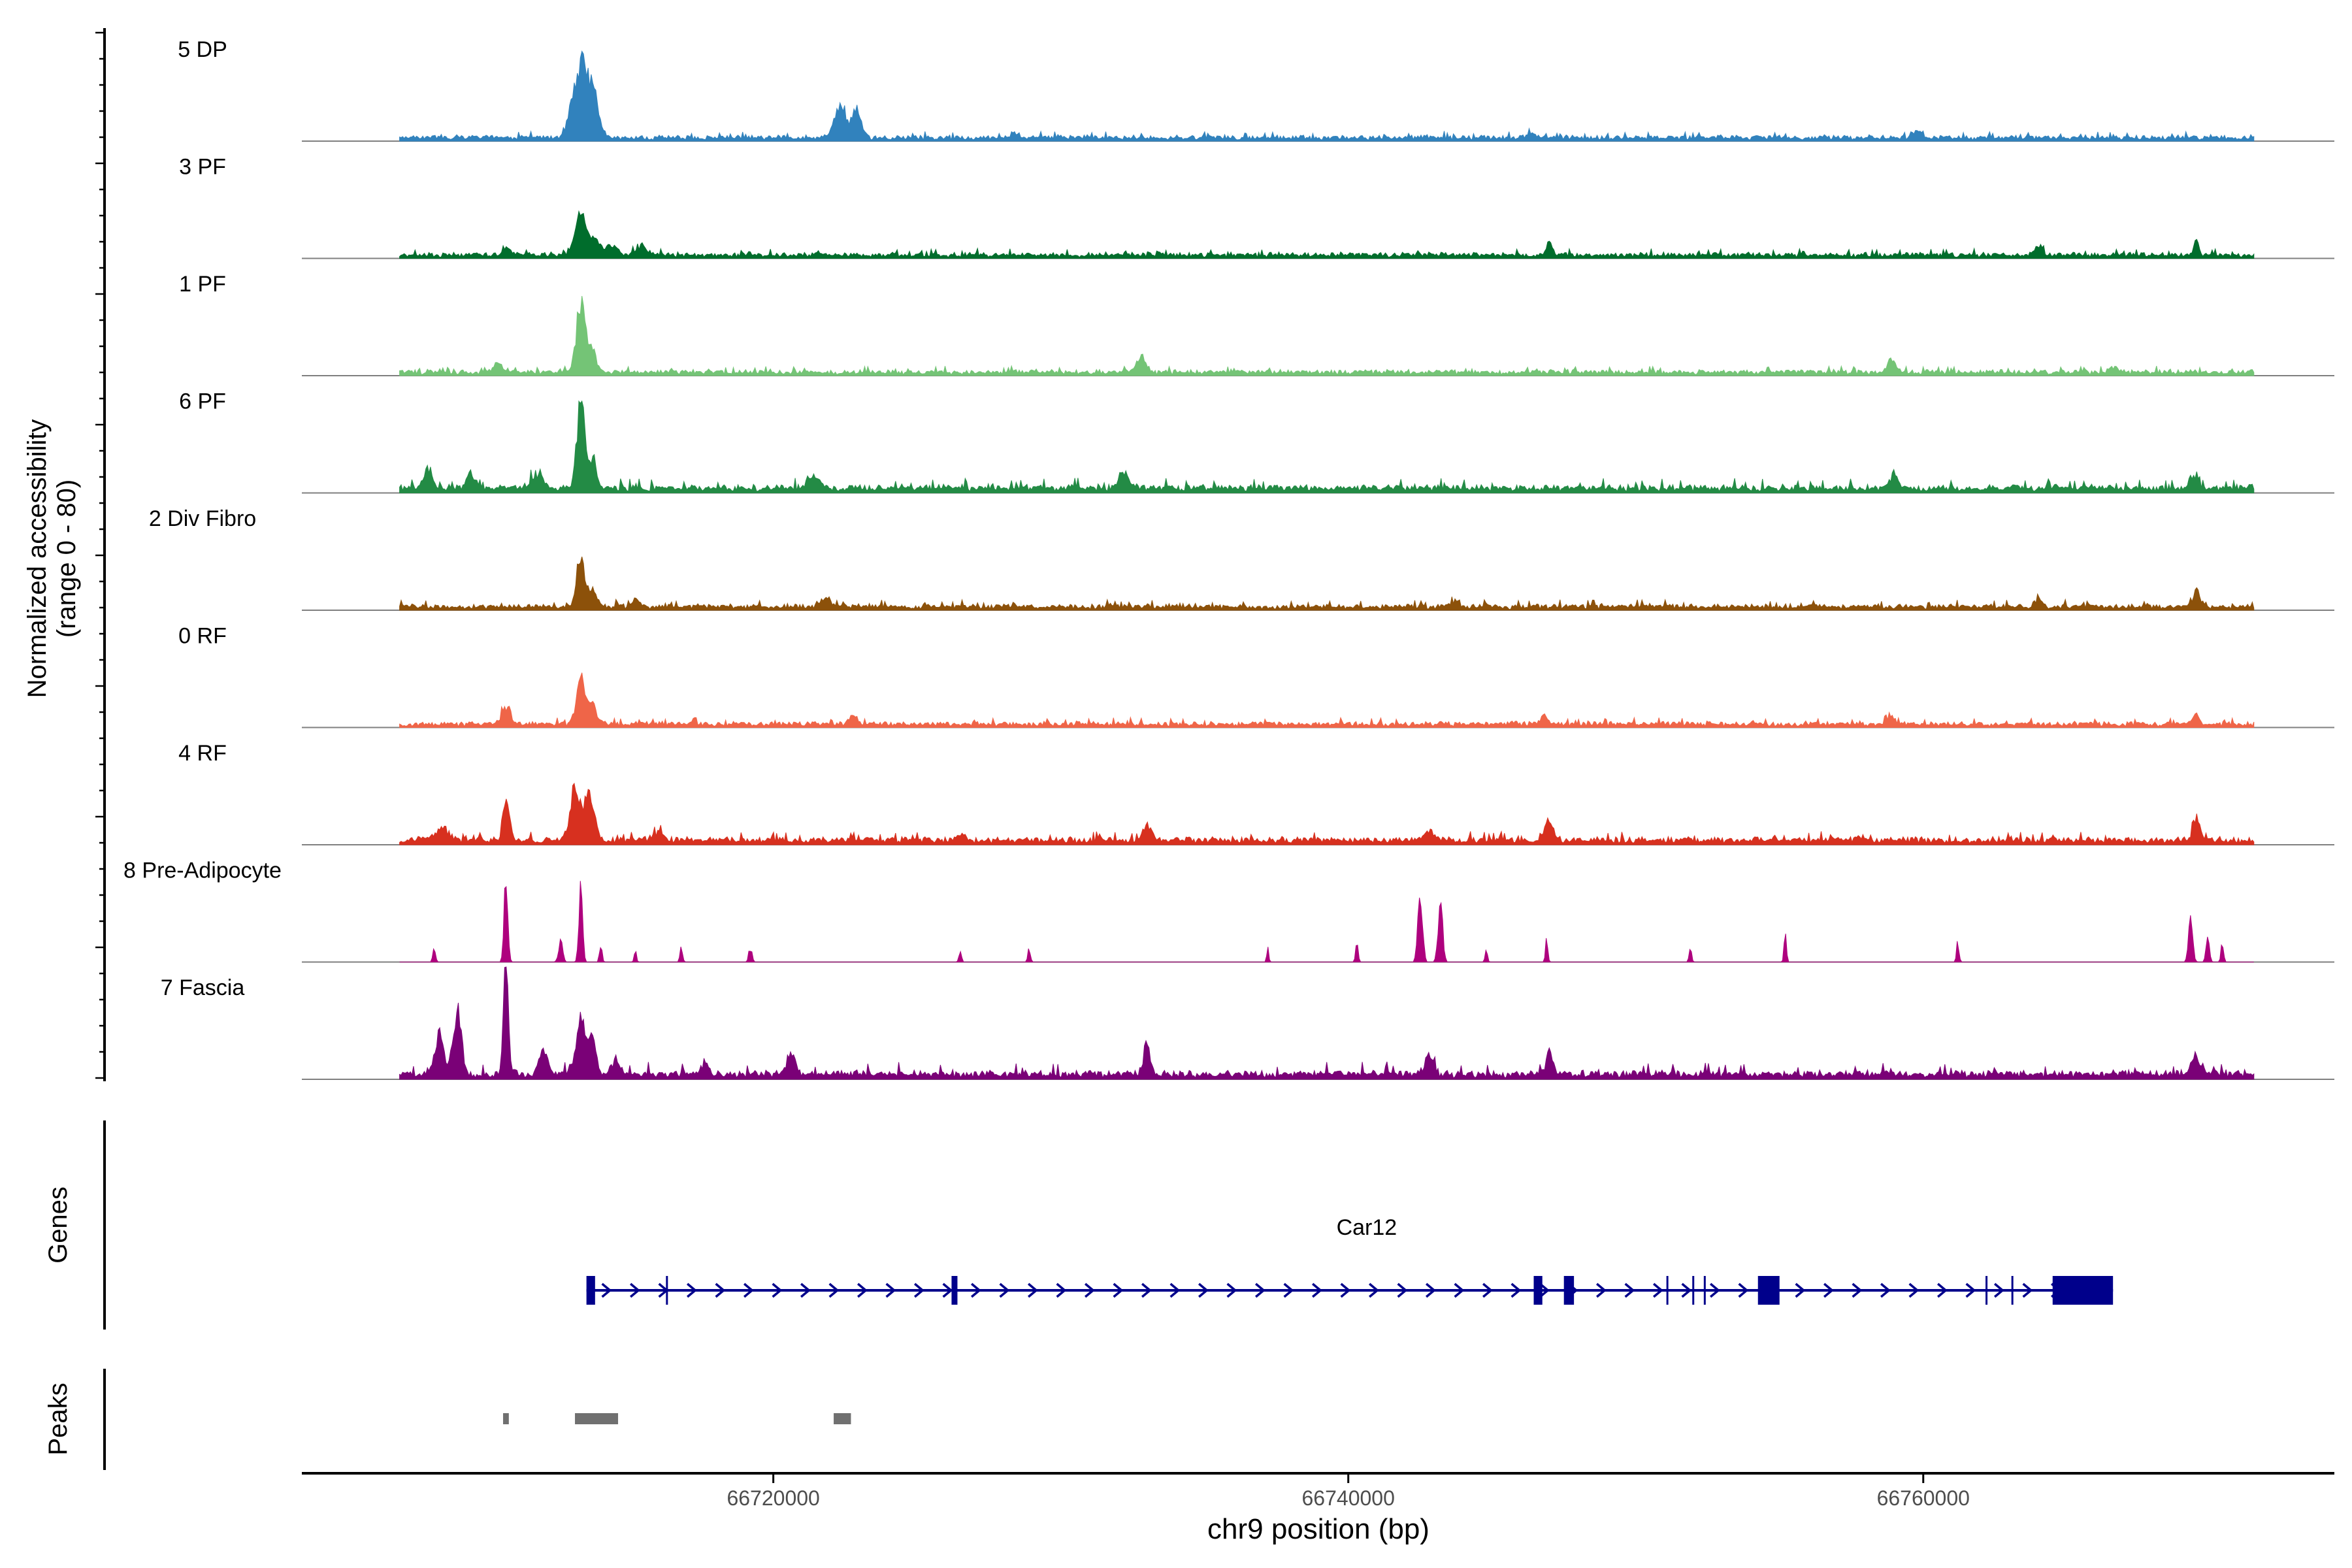 This screenshot has width=2352, height=1568. I want to click on track-6-pf: 6 PF, so click(1256, 441).